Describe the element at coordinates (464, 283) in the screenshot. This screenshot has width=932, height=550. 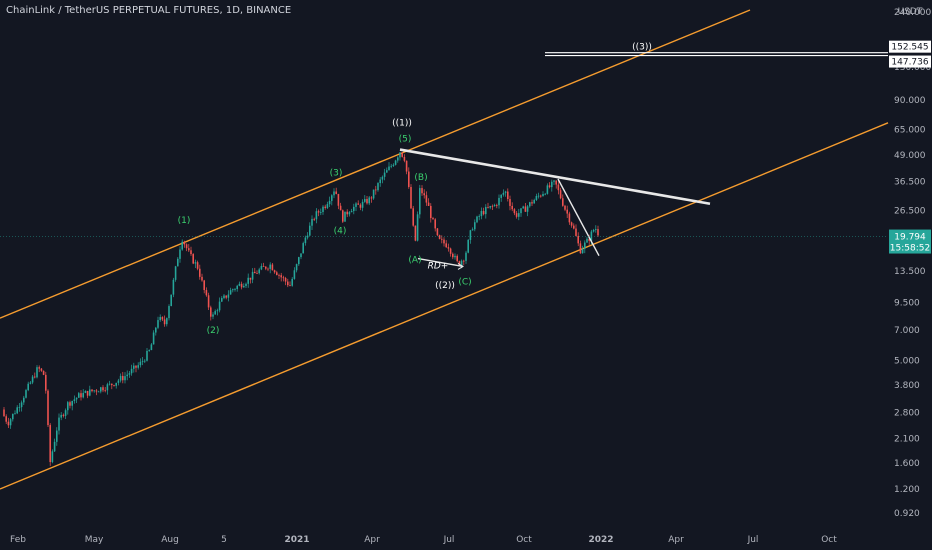
I see `wave-label: (C)` at that location.